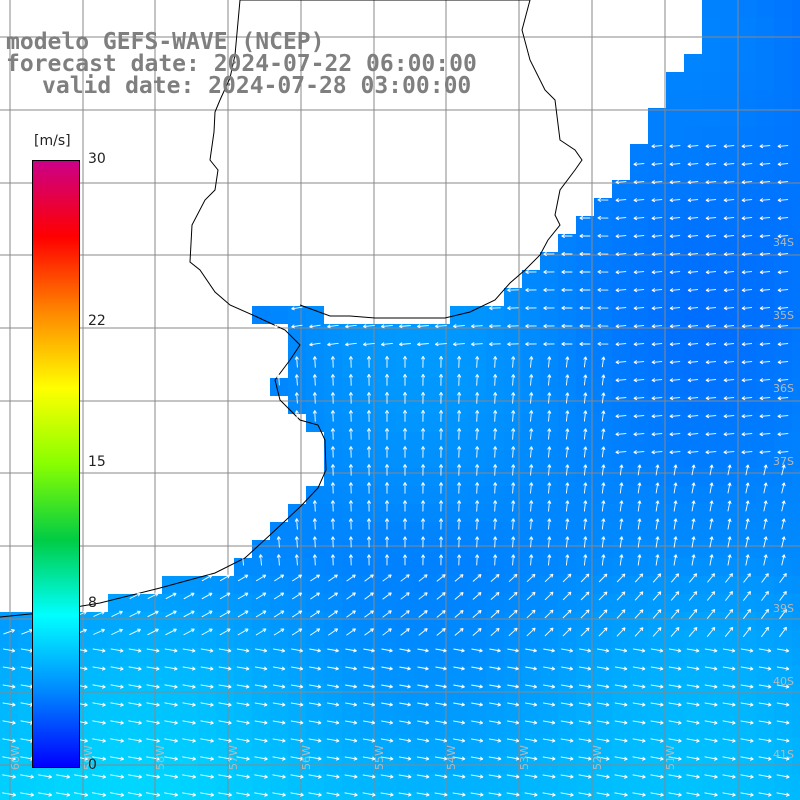 The height and width of the screenshot is (800, 800). Describe the element at coordinates (306, 757) in the screenshot. I see `longitude-label: 56W` at that location.